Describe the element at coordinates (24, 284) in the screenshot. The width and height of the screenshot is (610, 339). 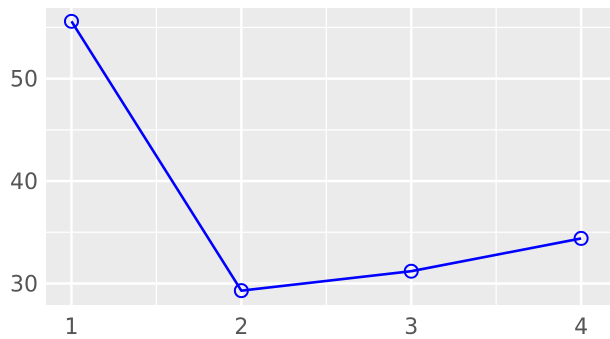
I see `y-tick-label: 30` at that location.